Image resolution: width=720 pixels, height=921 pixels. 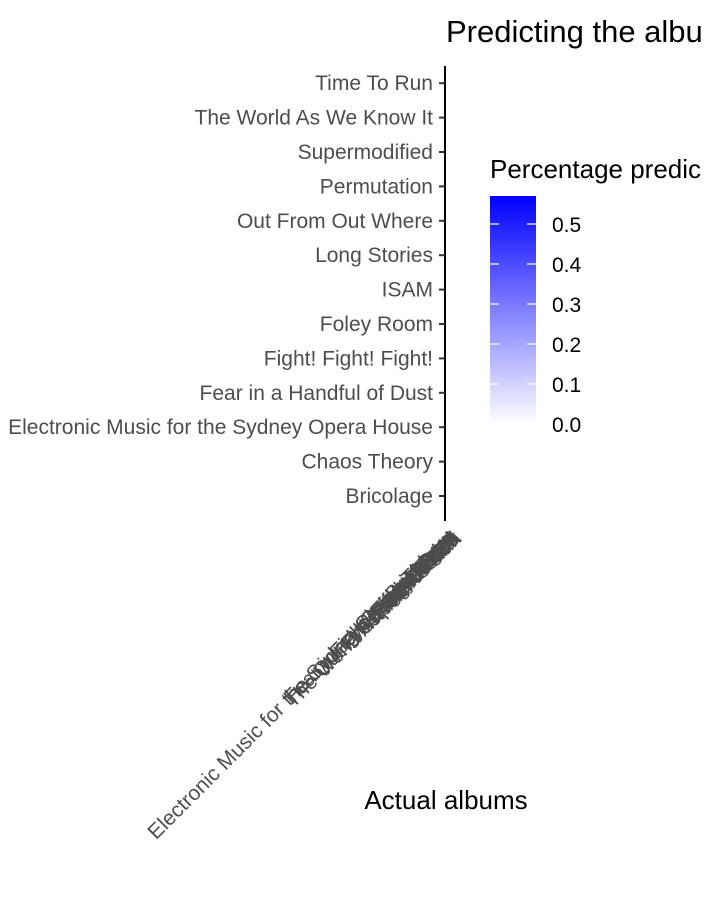 I want to click on legend-breaks: 0.0 0.1 0.2 0.3 0.4 0.5, so click(x=536, y=325).